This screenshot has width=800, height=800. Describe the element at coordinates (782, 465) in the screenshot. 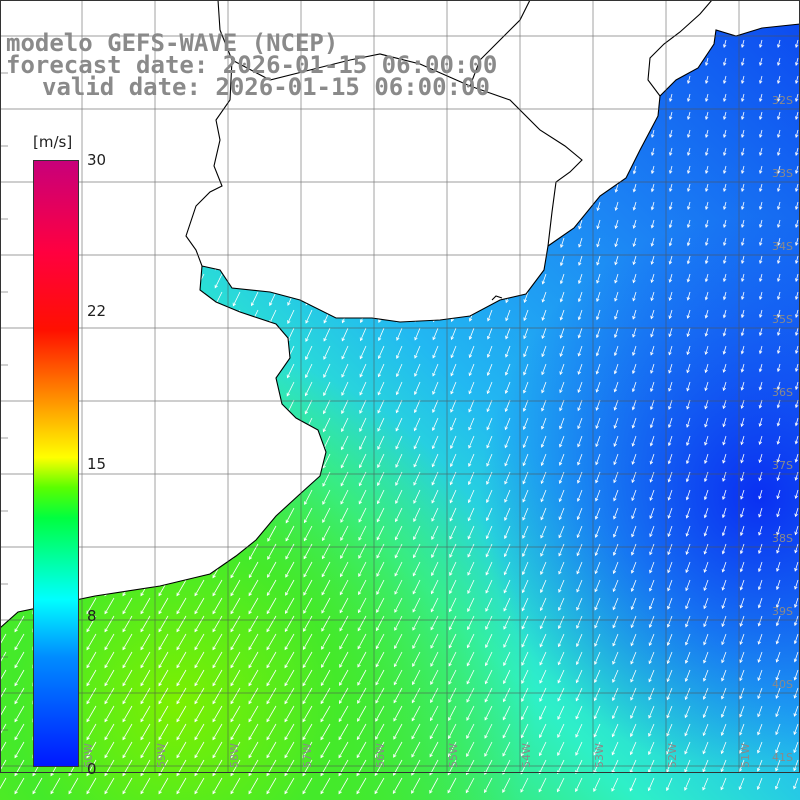

I see `lat-label: 37S` at that location.